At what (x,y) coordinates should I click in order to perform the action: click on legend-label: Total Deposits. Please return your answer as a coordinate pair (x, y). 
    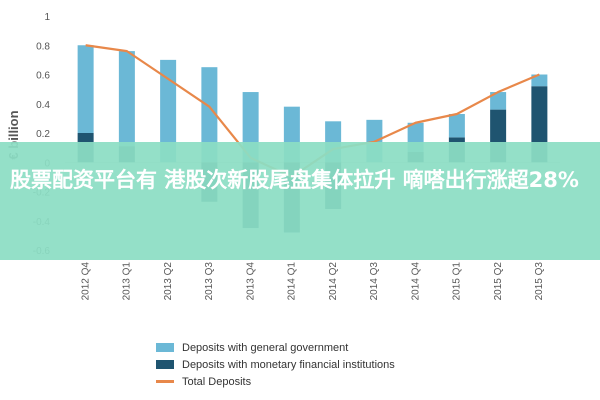
    Looking at the image, I should click on (217, 381).